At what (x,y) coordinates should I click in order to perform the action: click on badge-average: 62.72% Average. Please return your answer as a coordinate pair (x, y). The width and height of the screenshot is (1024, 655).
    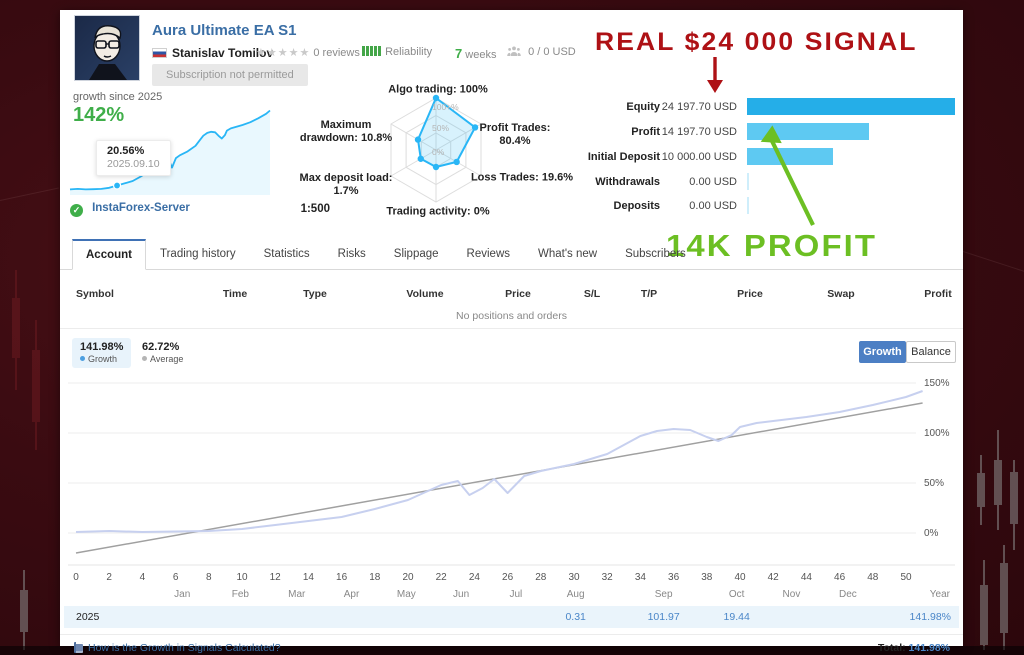
    Looking at the image, I should click on (162, 353).